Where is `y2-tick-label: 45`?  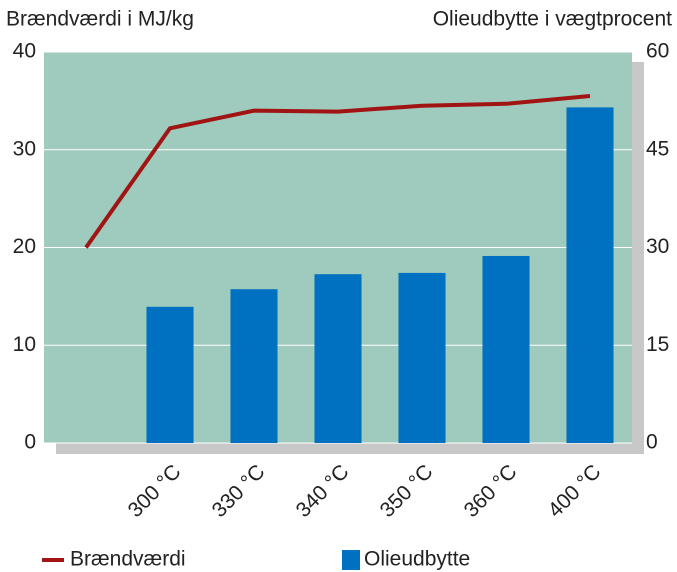 y2-tick-label: 45 is located at coordinates (657, 148).